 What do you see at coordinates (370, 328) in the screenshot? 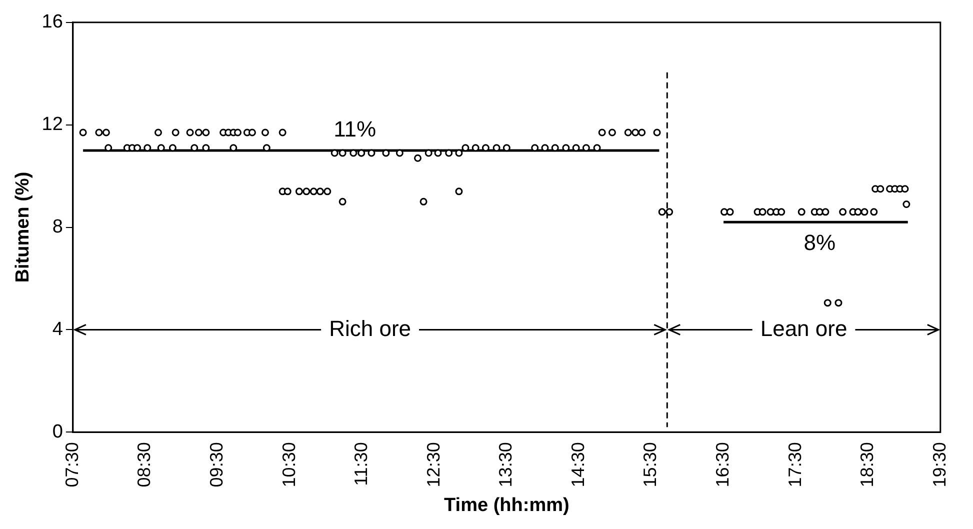
I see `annotation: Rich ore` at bounding box center [370, 328].